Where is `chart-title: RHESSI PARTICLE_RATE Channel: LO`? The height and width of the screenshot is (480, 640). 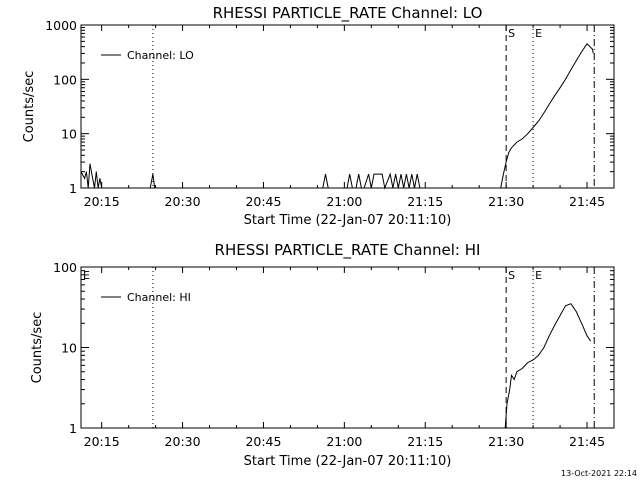 chart-title: RHESSI PARTICLE_RATE Channel: LO is located at coordinates (348, 13).